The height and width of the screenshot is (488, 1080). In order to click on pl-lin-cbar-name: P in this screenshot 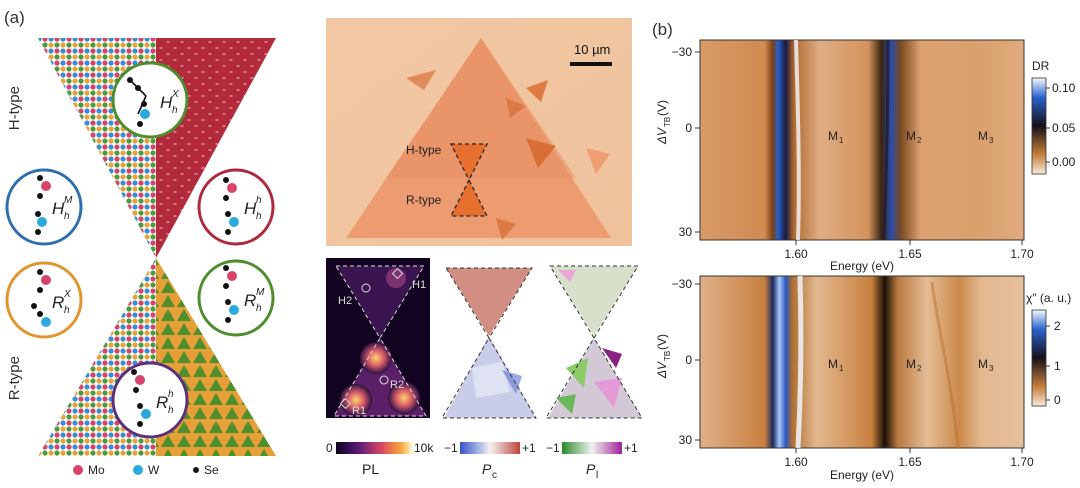, I will do `click(591, 469)`.